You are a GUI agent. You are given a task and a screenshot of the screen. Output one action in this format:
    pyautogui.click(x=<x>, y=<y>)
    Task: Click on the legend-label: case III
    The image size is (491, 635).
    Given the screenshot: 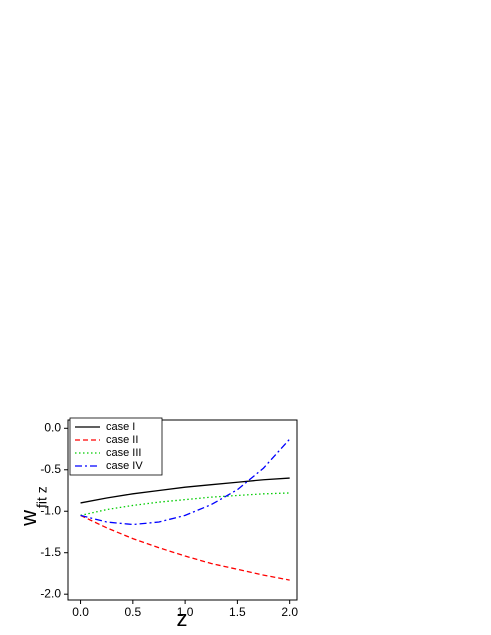 What is the action you would take?
    pyautogui.click(x=123, y=453)
    